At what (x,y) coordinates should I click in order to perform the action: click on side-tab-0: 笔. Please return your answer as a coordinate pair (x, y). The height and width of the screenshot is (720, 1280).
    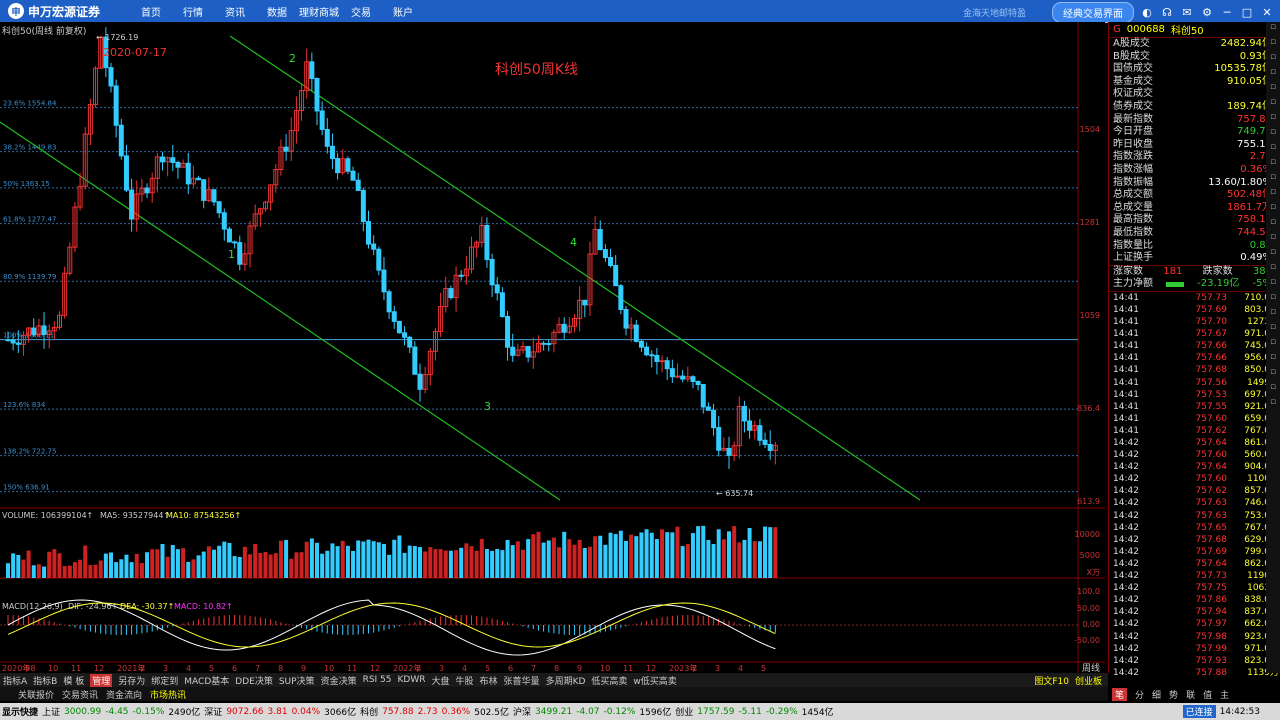
    Looking at the image, I should click on (1120, 694).